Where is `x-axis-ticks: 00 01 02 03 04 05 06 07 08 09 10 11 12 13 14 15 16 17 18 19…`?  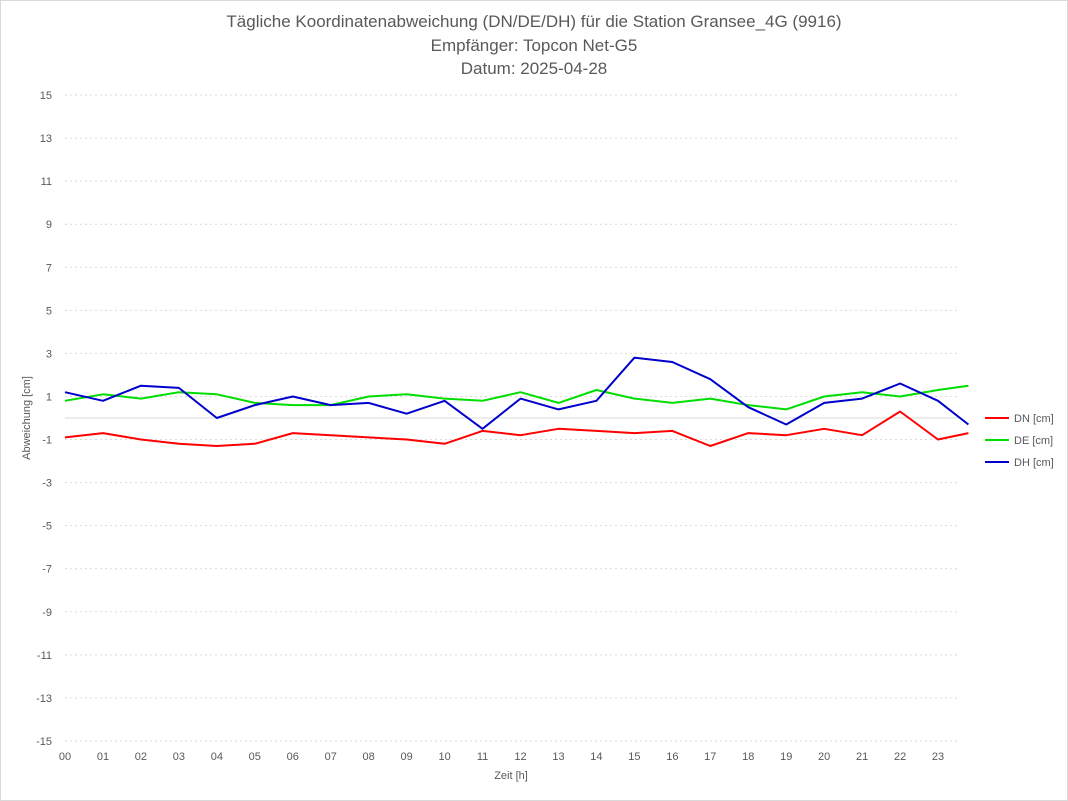
x-axis-ticks: 00 01 02 03 04 05 06 07 08 09 10 11 12 13 14 15 16 17 18 19… is located at coordinates (501, 757).